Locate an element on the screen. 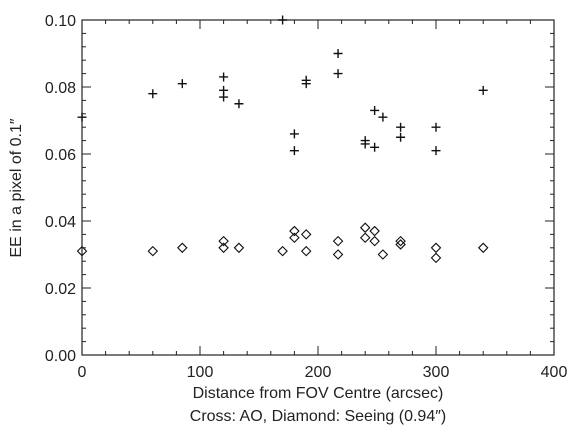 This screenshot has height=430, width=573. x-tick-label: 300 is located at coordinates (436, 372).